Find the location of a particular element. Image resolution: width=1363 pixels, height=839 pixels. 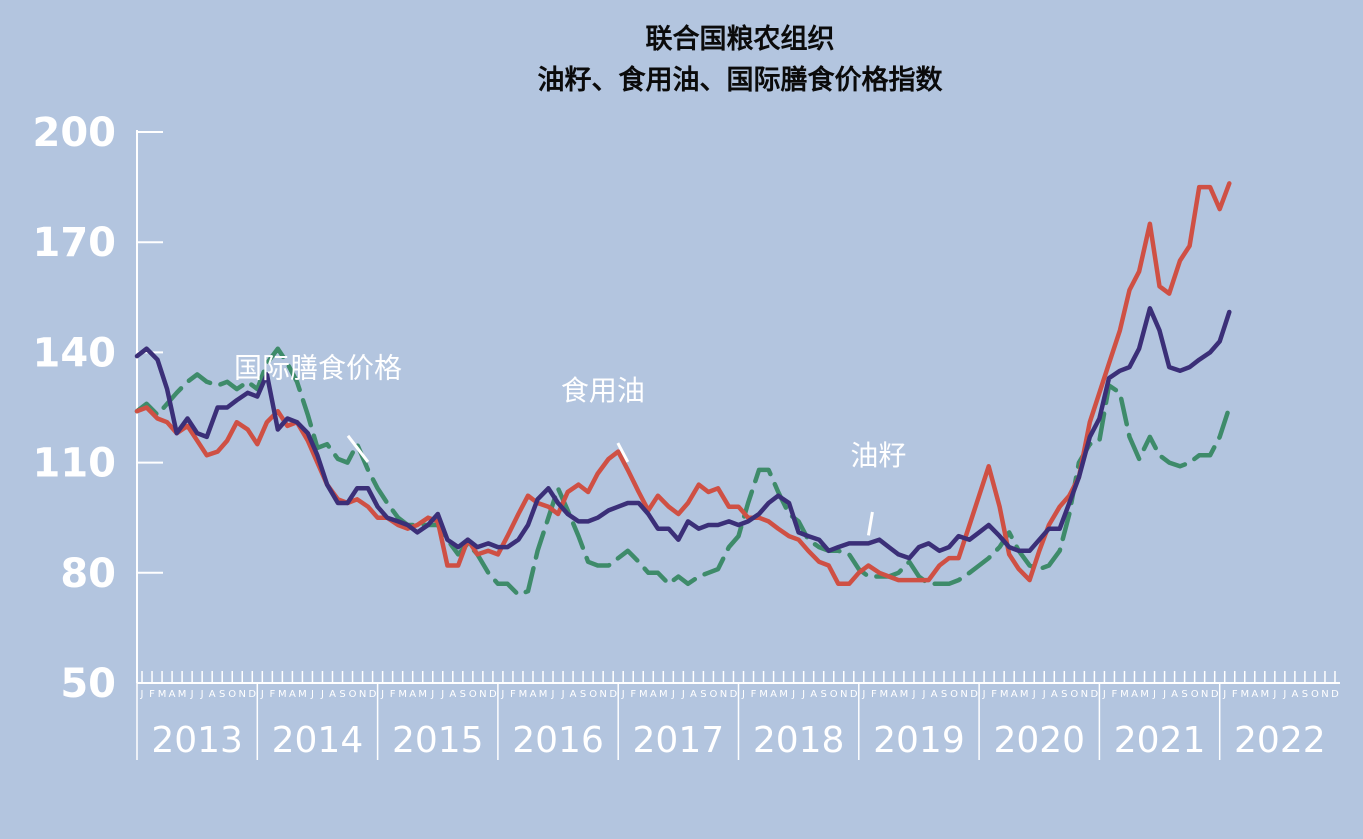

y-tick-label: 200 is located at coordinates (75, 133).